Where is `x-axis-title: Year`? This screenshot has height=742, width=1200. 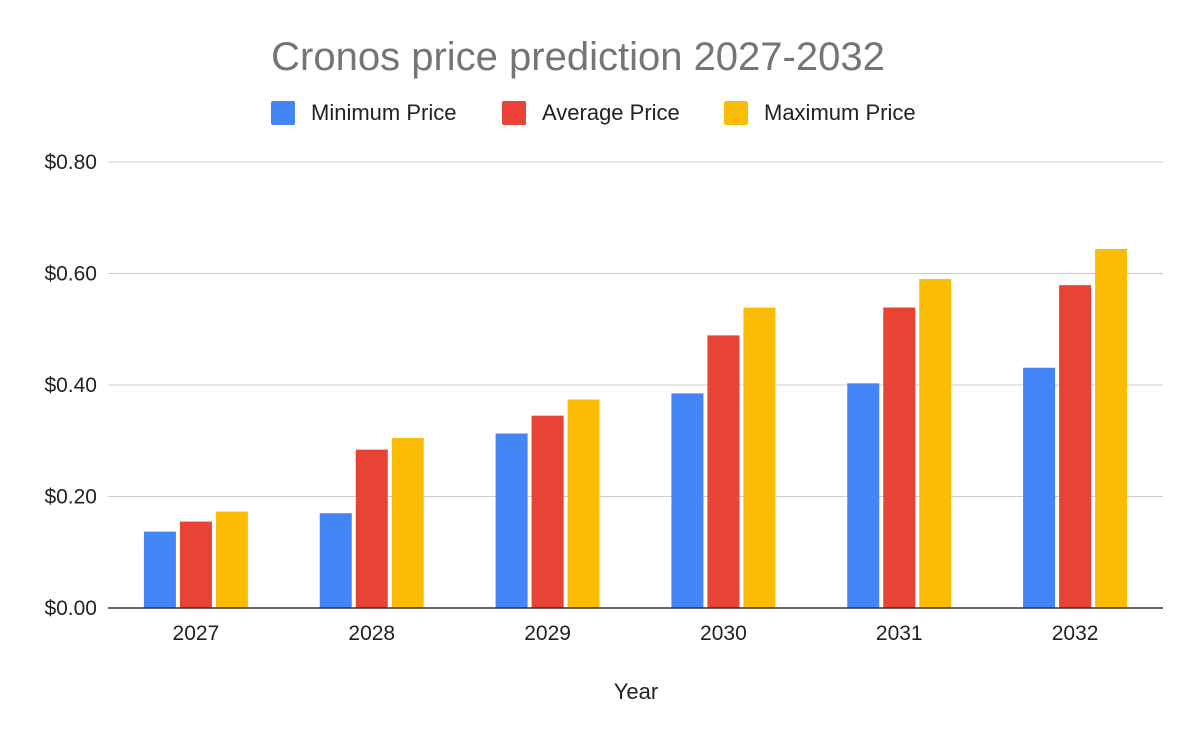
x-axis-title: Year is located at coordinates (636, 691).